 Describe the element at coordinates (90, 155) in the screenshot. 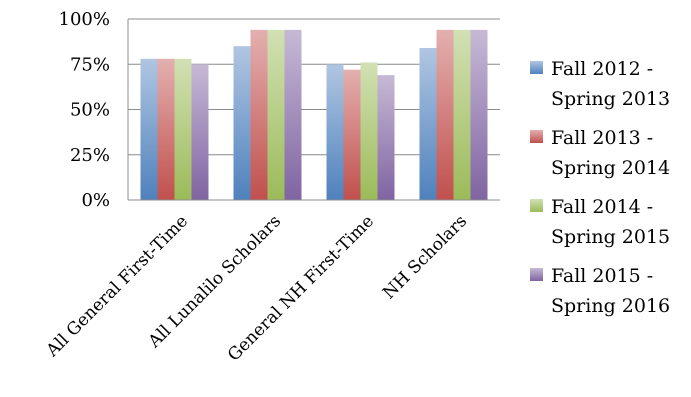

I see `y-tick-label: 25%` at that location.